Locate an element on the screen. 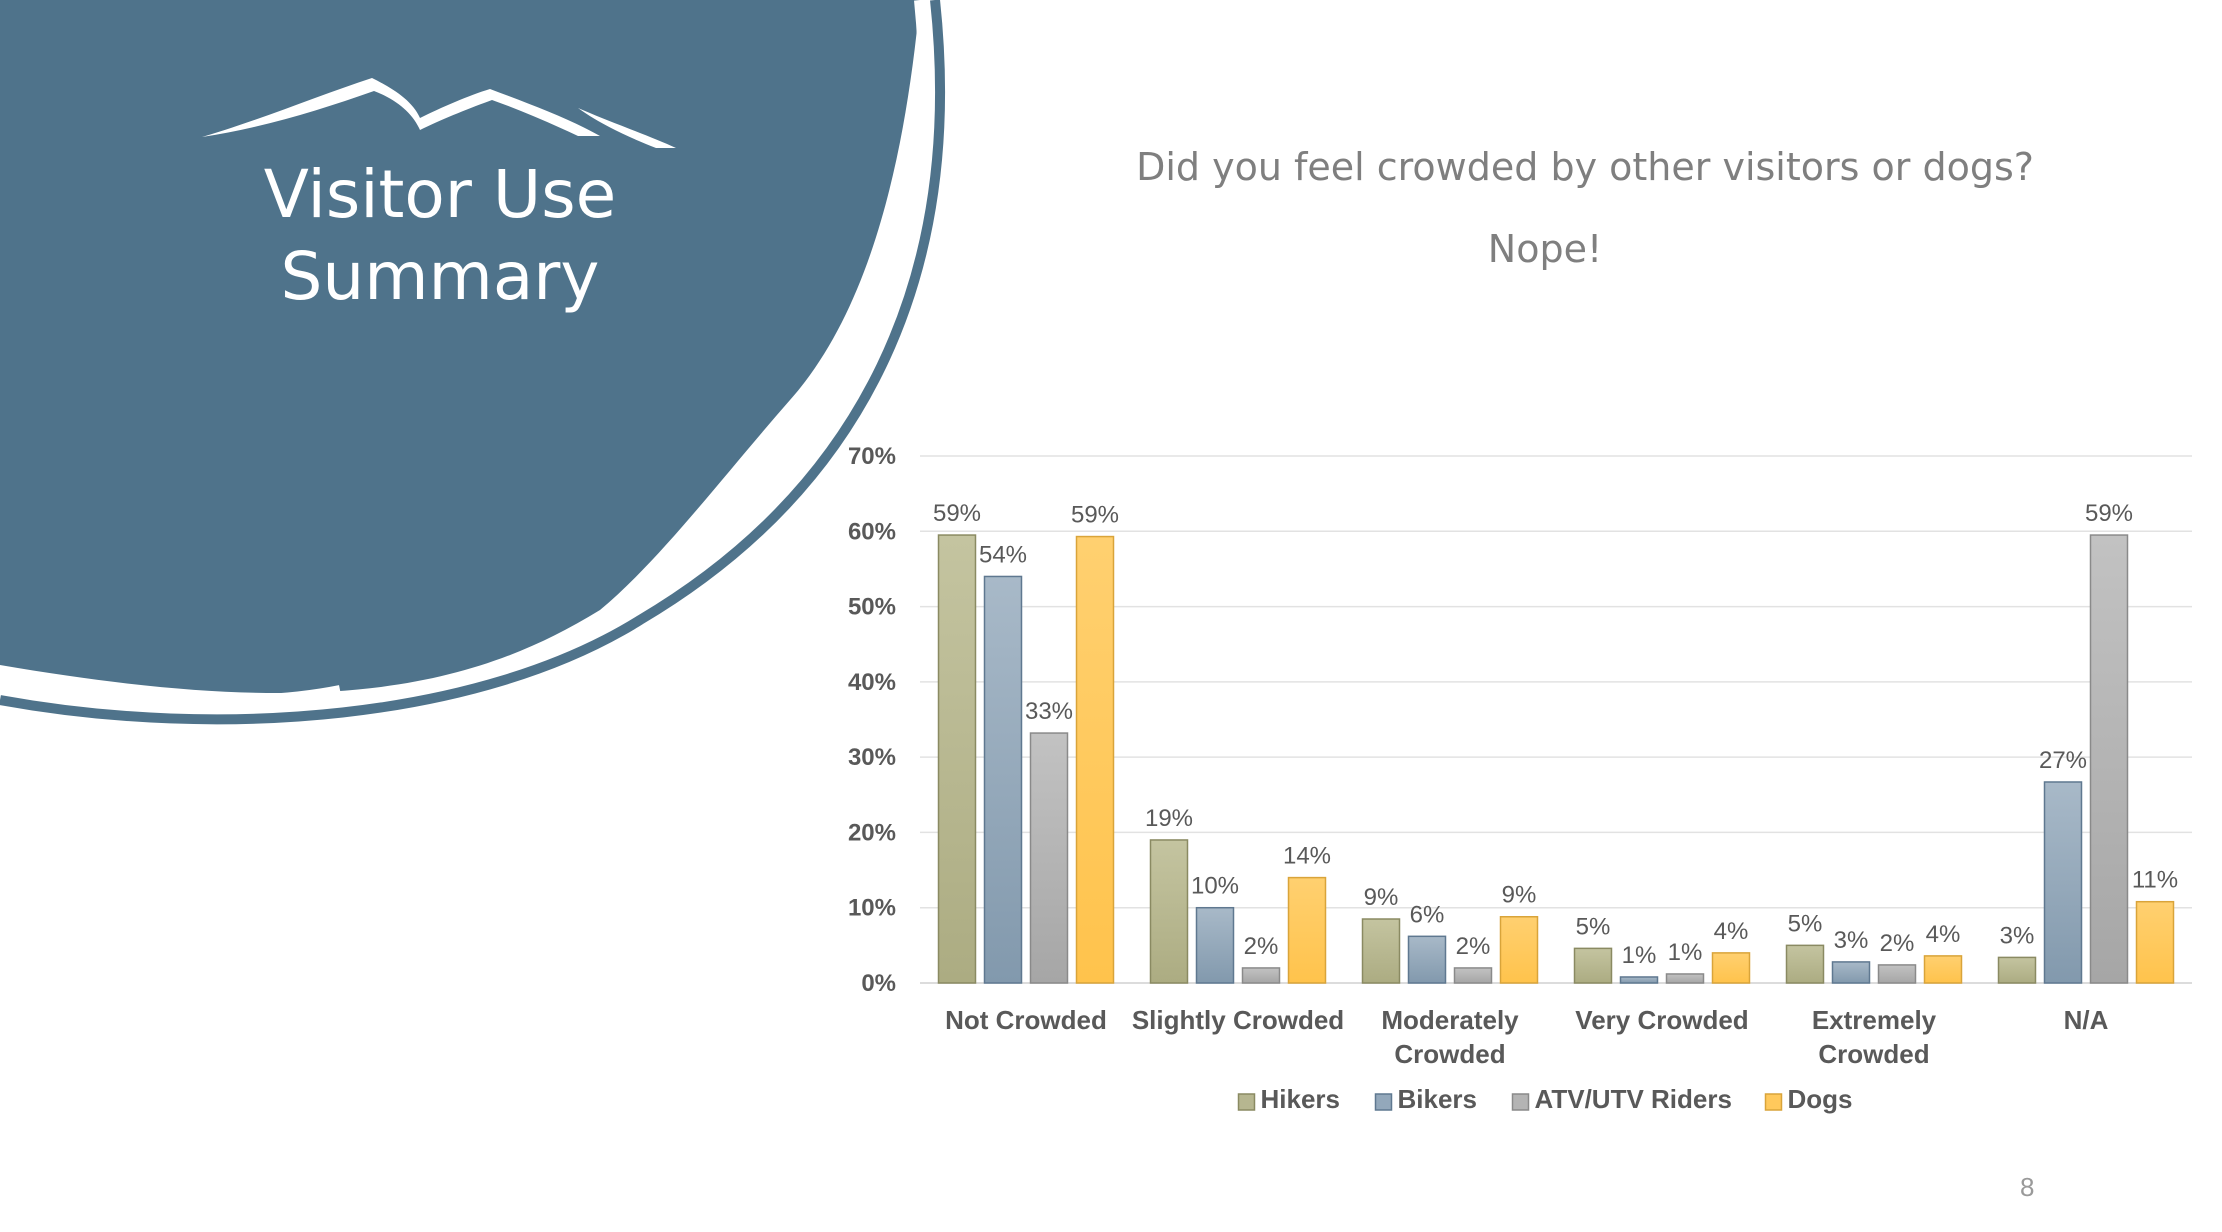 This screenshot has width=2222, height=1232. bar-hikers-very-crowded is located at coordinates (1593, 965).